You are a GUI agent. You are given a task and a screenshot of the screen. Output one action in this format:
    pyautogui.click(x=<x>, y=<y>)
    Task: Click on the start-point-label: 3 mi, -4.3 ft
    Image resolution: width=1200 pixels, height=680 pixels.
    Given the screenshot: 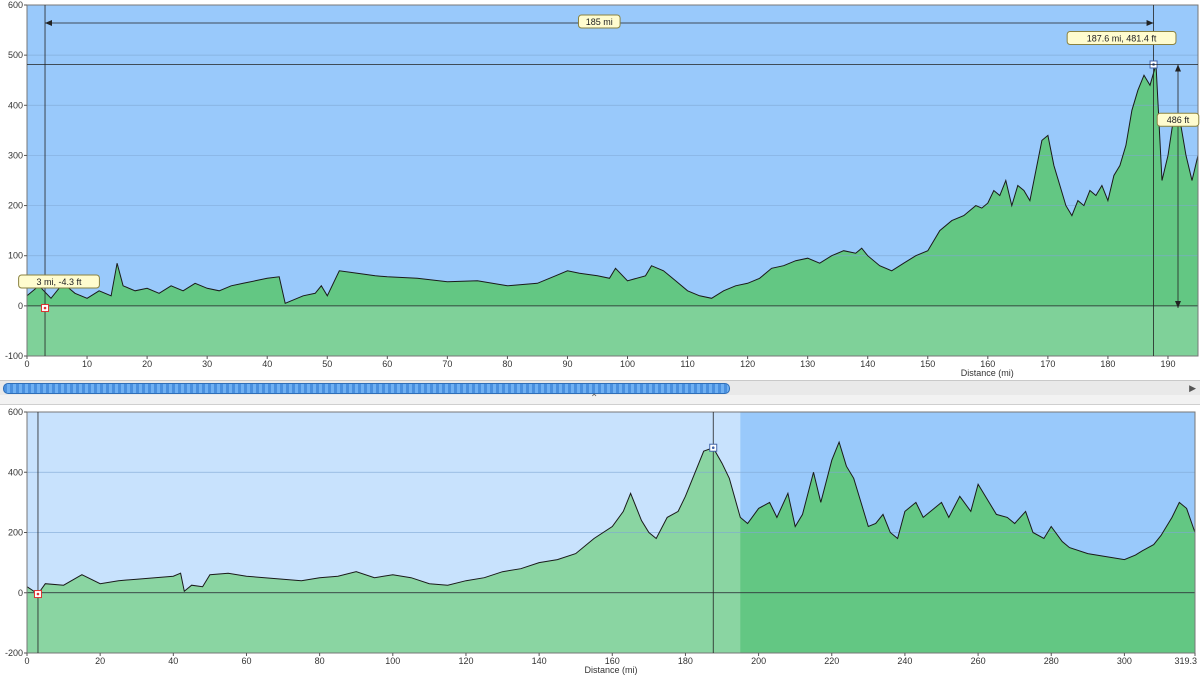 What is the action you would take?
    pyautogui.click(x=59, y=281)
    